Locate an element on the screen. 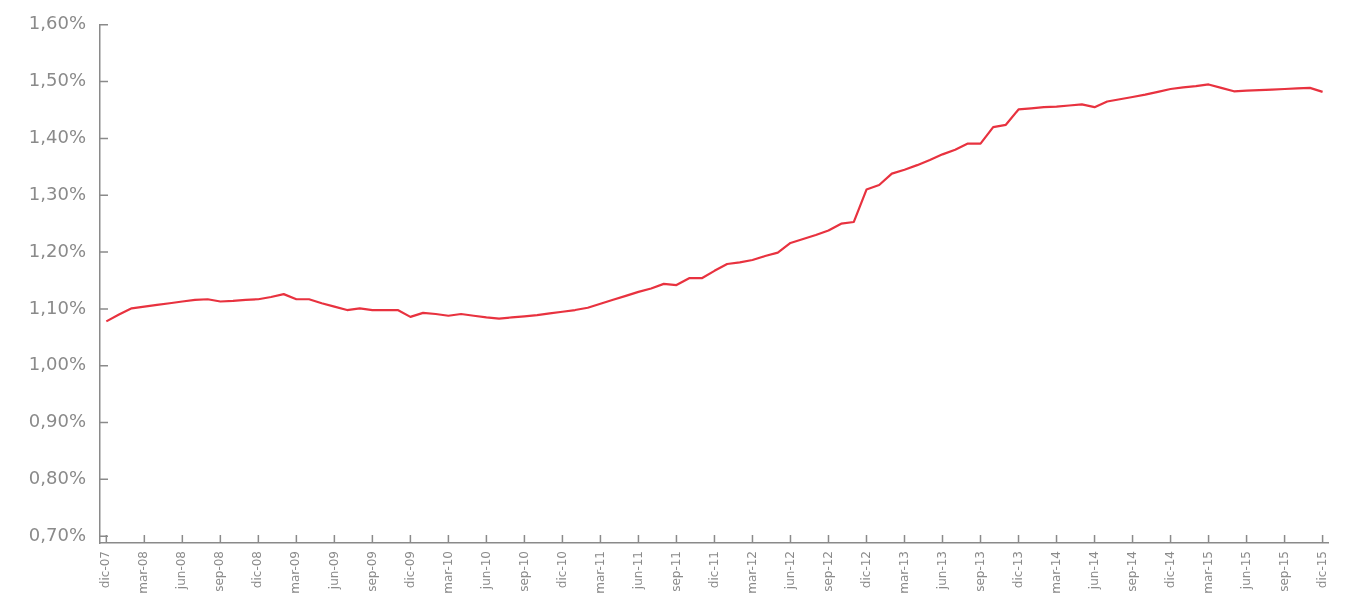  x-tick-label: dic-11 is located at coordinates (713, 570).